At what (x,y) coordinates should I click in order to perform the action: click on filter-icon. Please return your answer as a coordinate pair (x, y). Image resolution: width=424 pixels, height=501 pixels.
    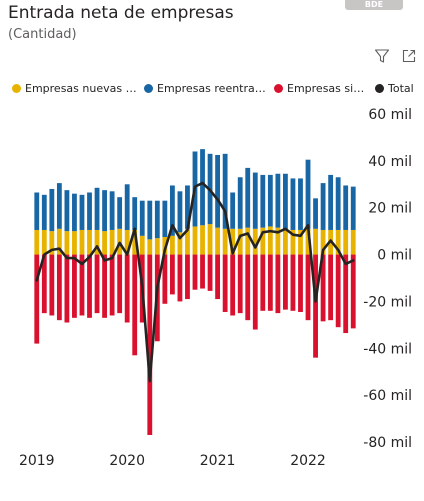
    Looking at the image, I should click on (382, 56).